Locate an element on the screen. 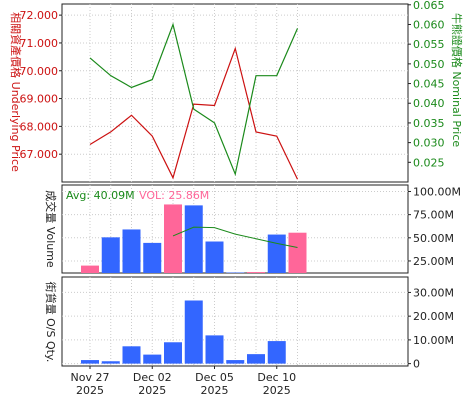  os-qty-tick-label: 10.00M is located at coordinates (433, 340).